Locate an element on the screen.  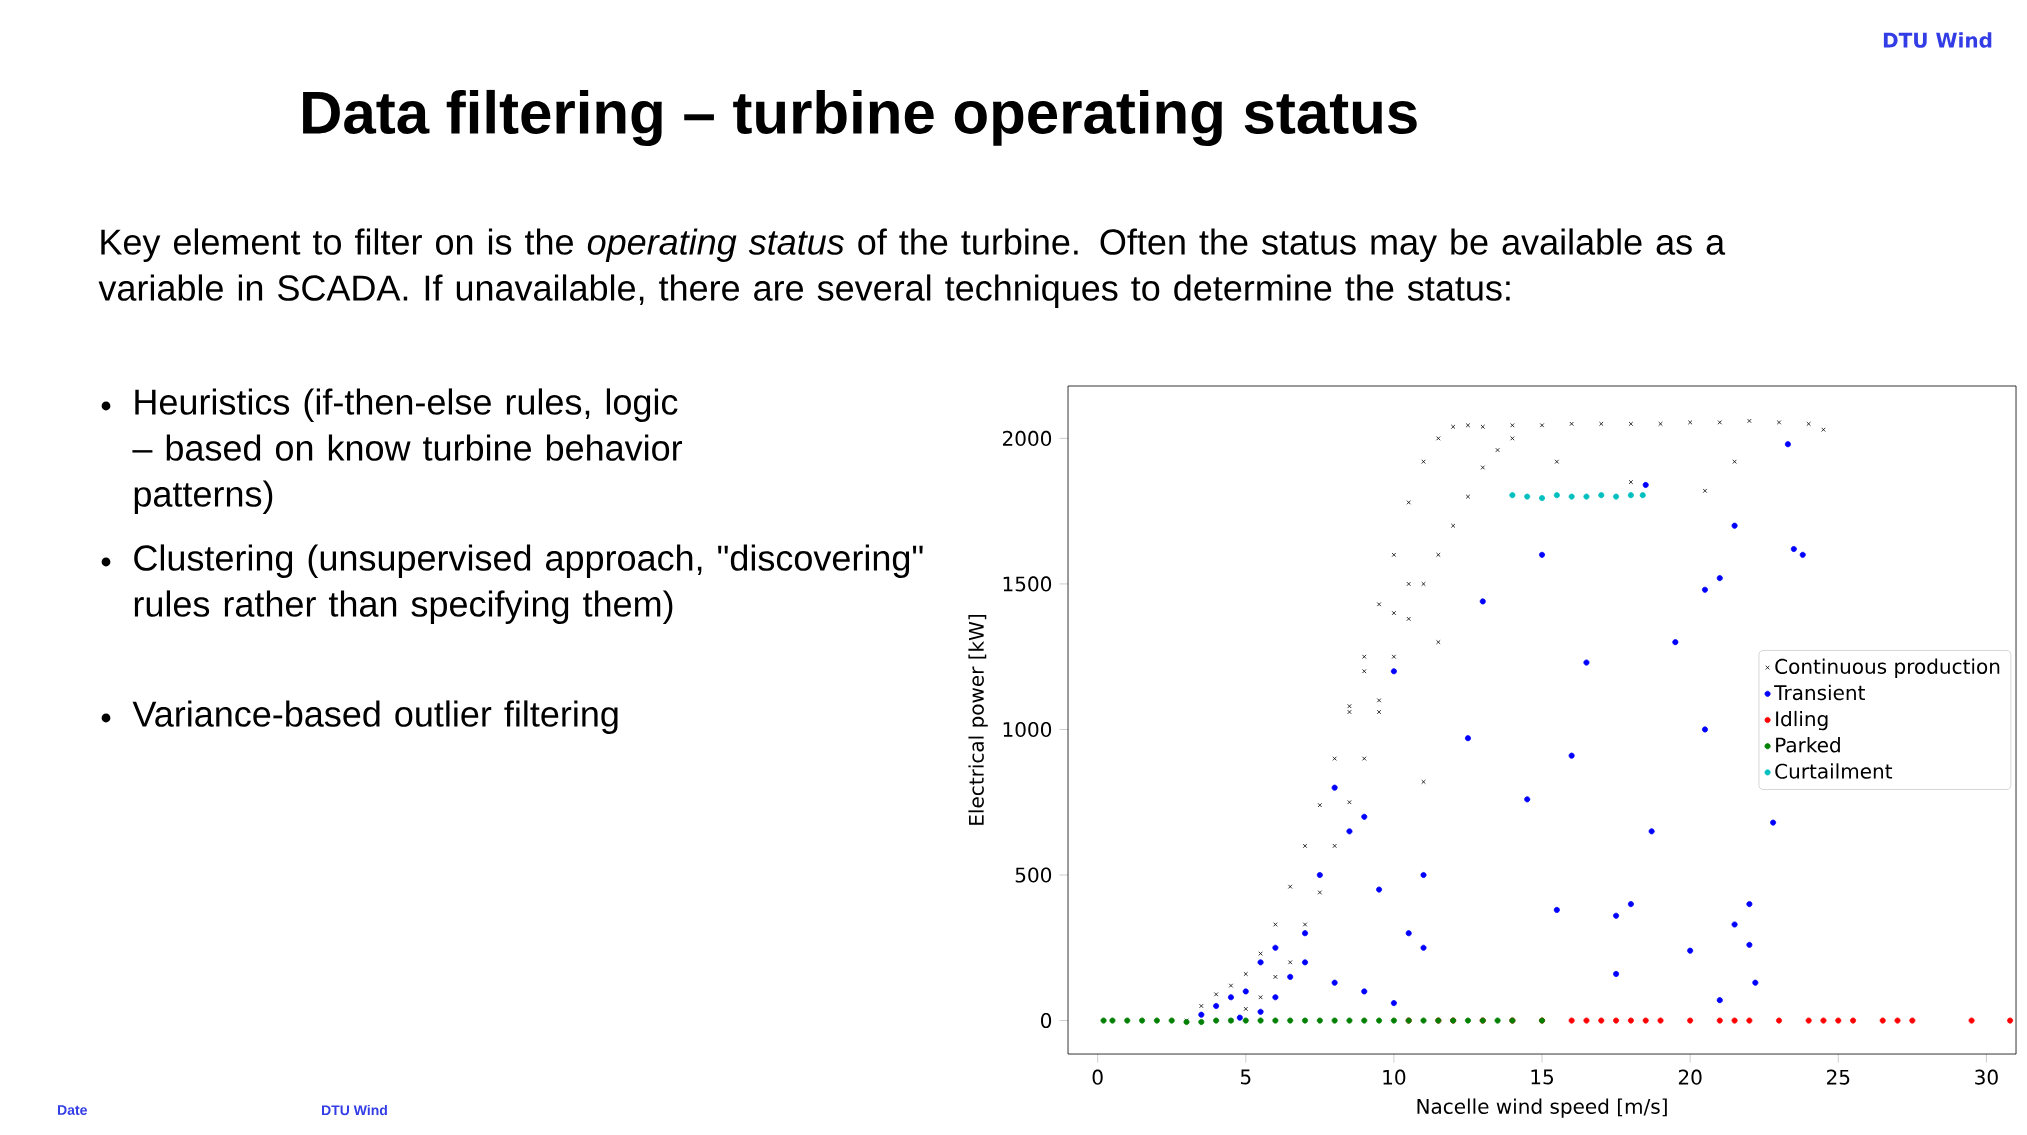
legend-label: Transient is located at coordinates (1819, 692).